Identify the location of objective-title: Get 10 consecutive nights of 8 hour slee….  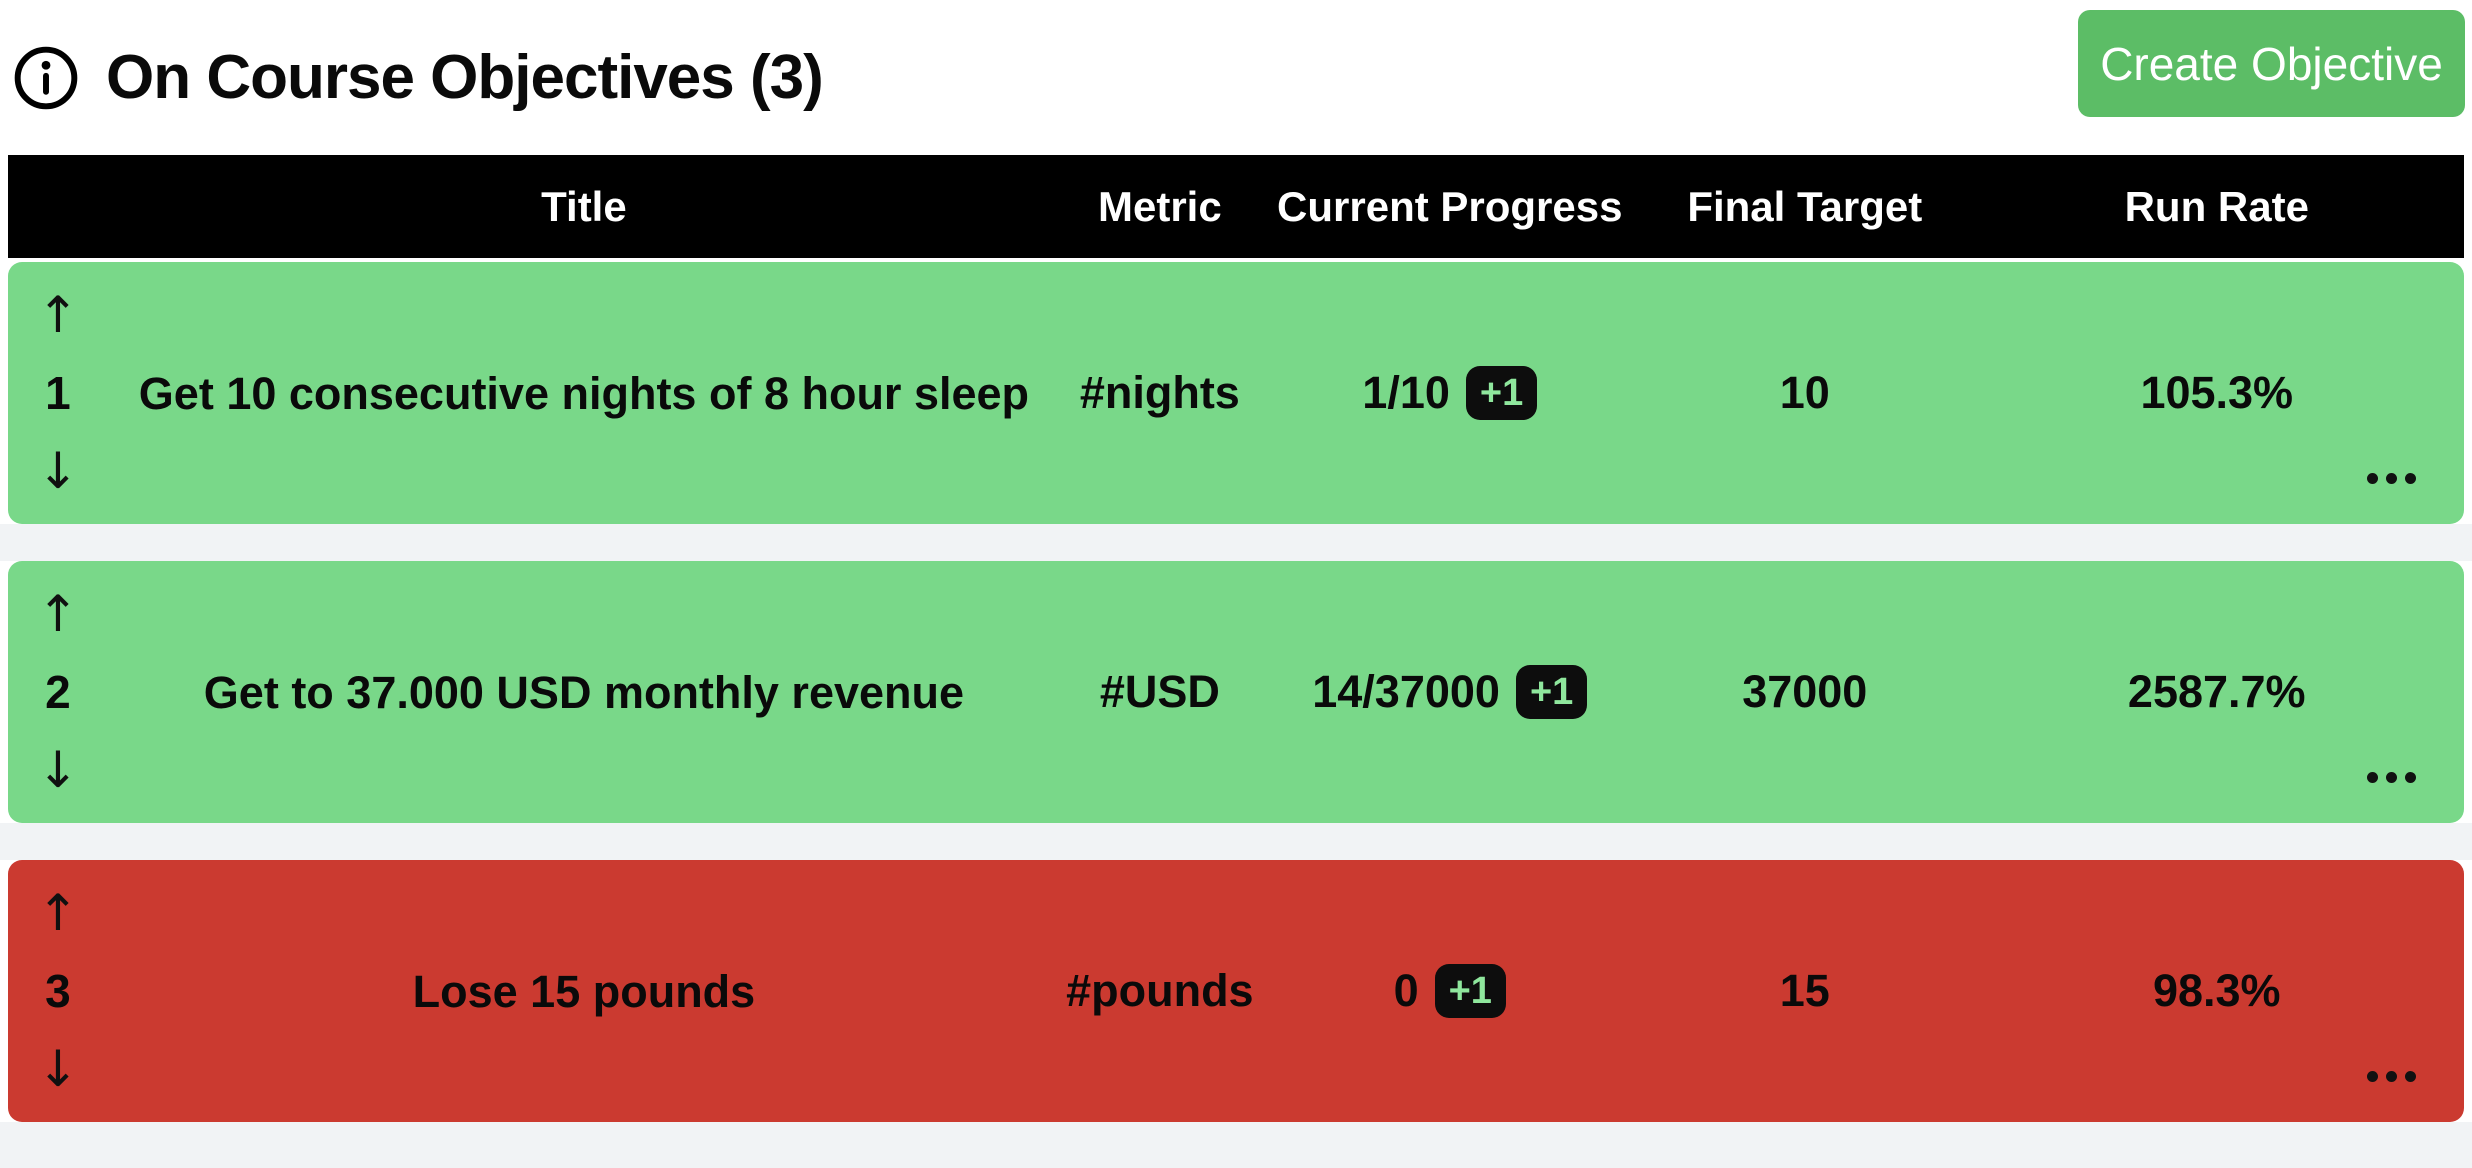
(584, 393).